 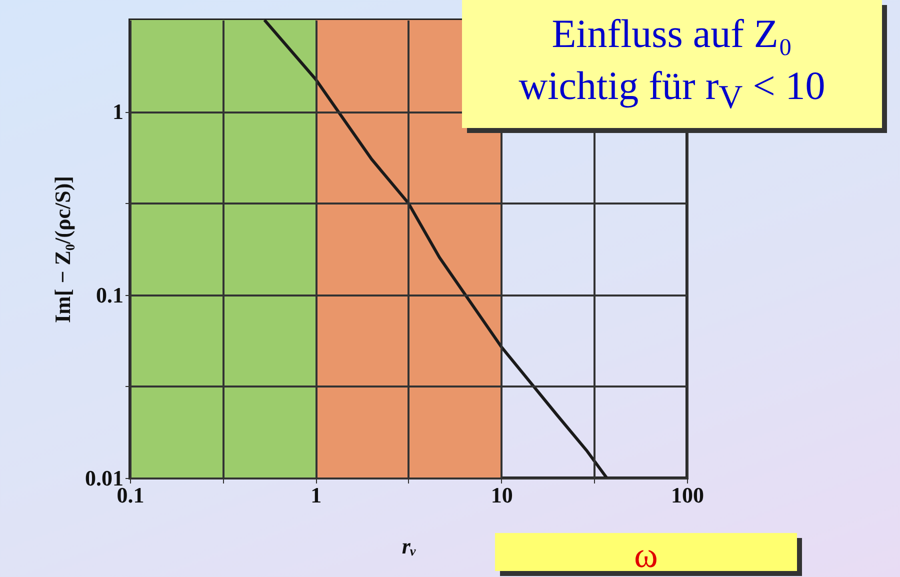 What do you see at coordinates (409, 546) in the screenshot?
I see `x-axis-title: rᵥ` at bounding box center [409, 546].